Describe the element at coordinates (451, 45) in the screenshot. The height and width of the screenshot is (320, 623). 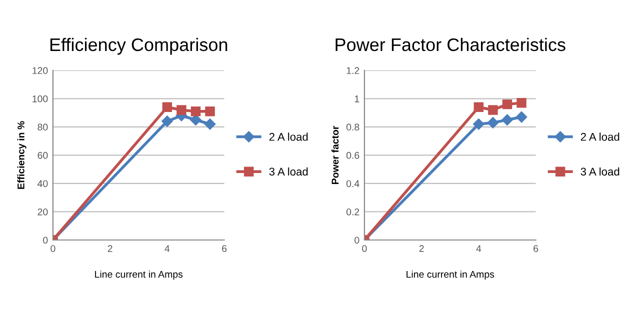
I see `chart-title: Power Factor Characteristics` at that location.